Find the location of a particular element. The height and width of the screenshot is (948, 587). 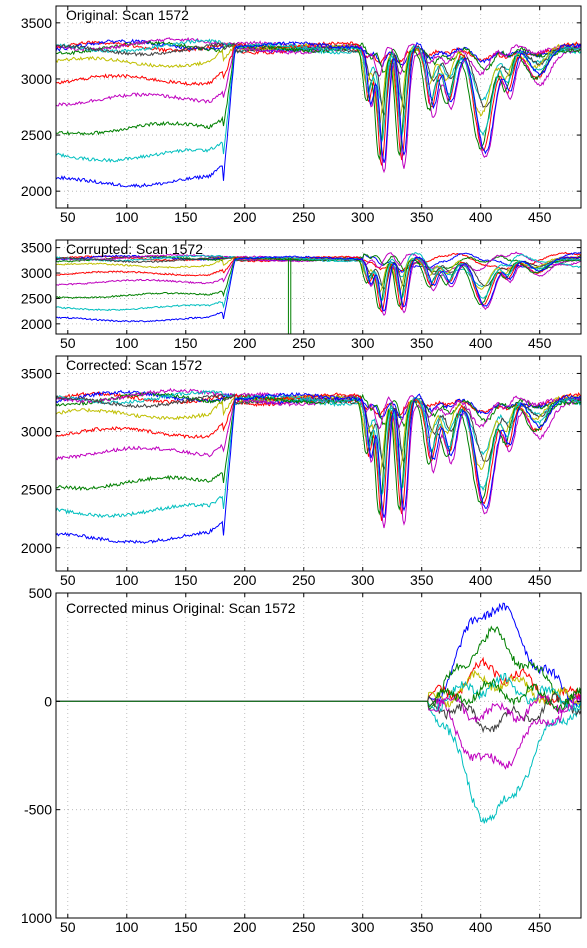

panel-title: Corrected: Scan 1572 is located at coordinates (134, 365).